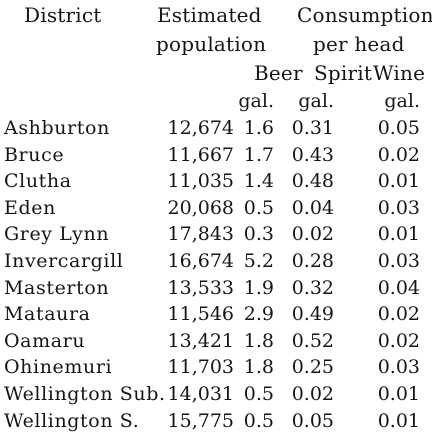 Image resolution: width=432 pixels, height=445 pixels. I want to click on unit-spirit: gal., so click(316, 101).